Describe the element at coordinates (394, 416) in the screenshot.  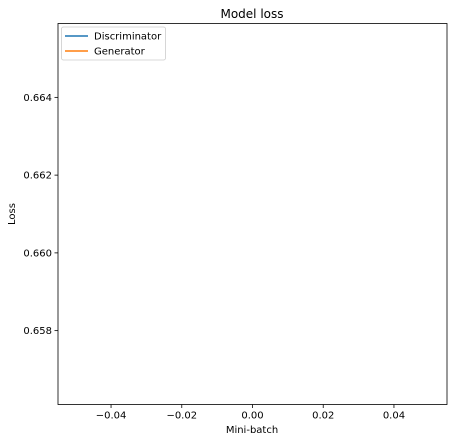
I see `x-tick-label: 0.04` at that location.